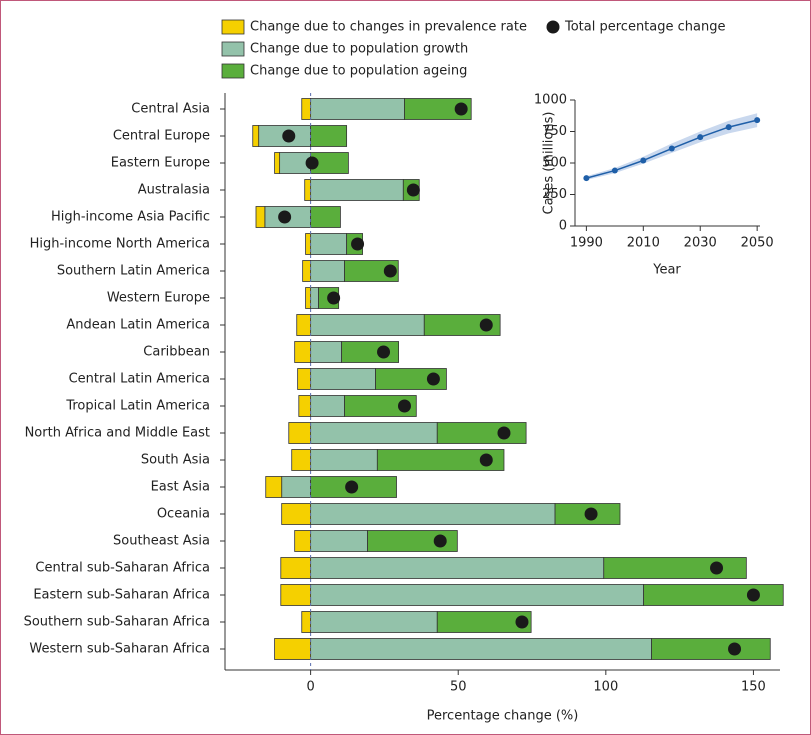 The height and width of the screenshot is (735, 811). Describe the element at coordinates (753, 687) in the screenshot. I see `x-tick-label: 150` at that location.